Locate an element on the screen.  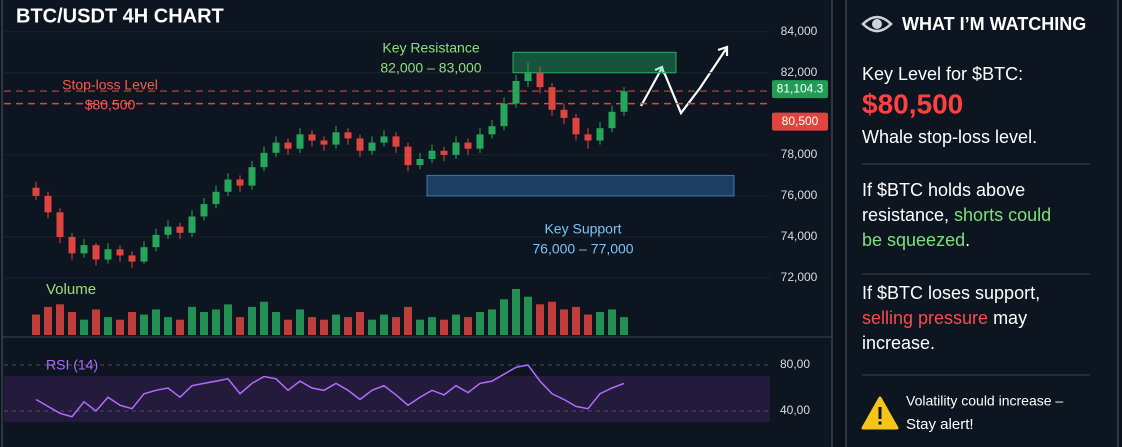
support-label: Key Support is located at coordinates (582, 229).